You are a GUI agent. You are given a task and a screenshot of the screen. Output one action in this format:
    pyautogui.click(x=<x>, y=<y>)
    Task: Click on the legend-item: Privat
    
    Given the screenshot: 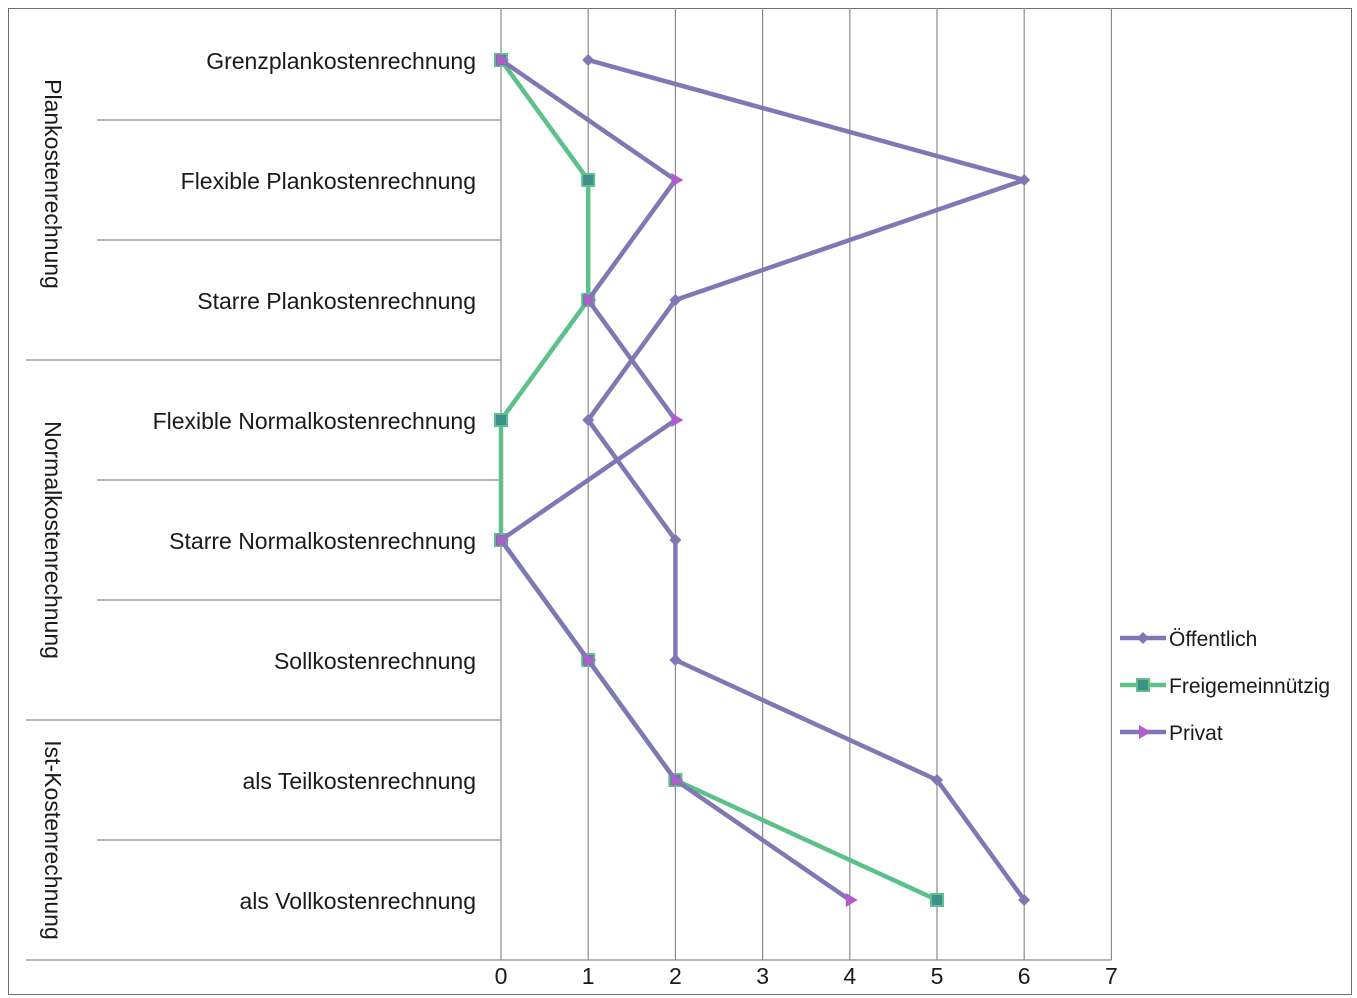 What is the action you would take?
    pyautogui.click(x=1171, y=733)
    